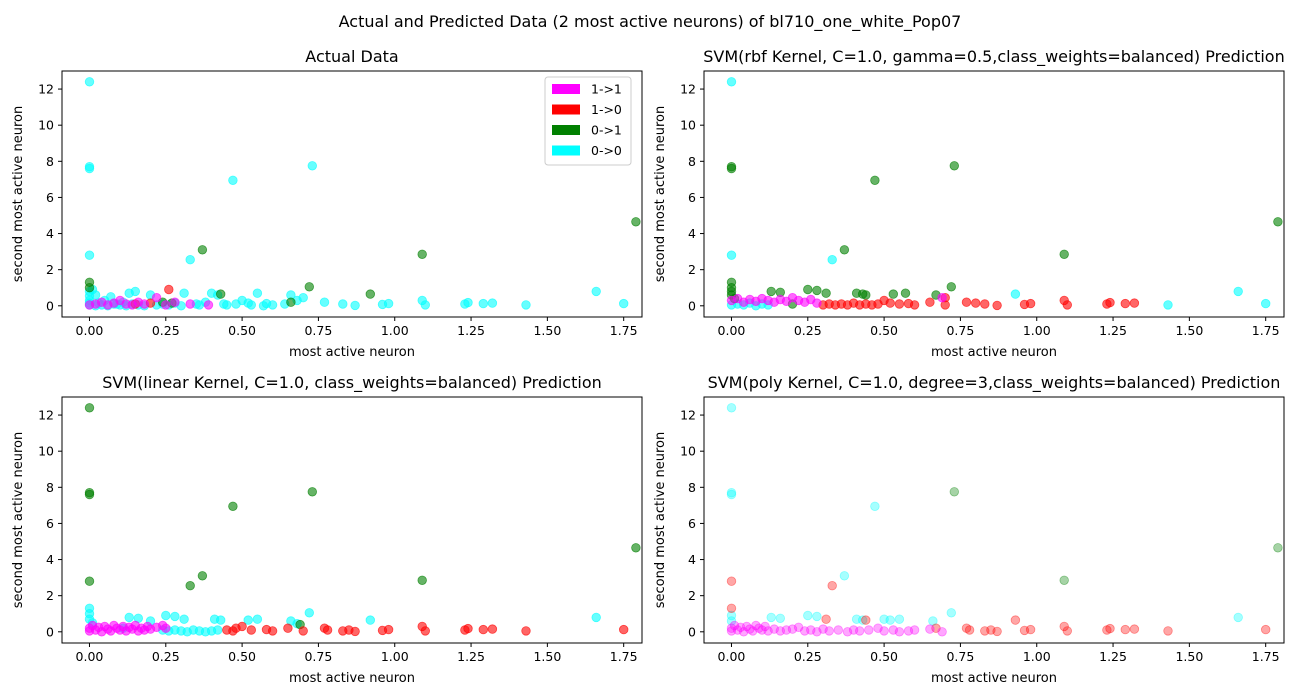 The width and height of the screenshot is (1300, 700). What do you see at coordinates (50, 487) in the screenshot?
I see `y-tick-label: 8` at bounding box center [50, 487].